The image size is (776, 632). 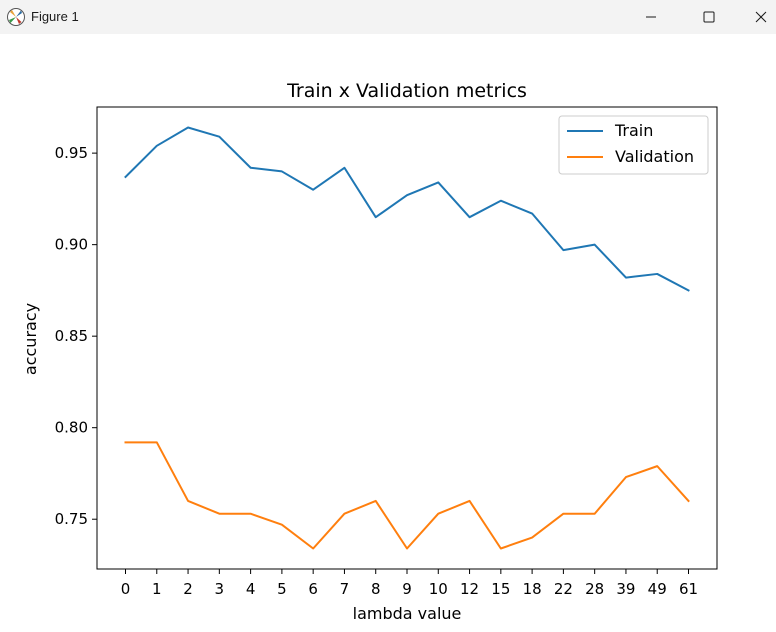 What do you see at coordinates (345, 589) in the screenshot?
I see `x-tick-label: 7` at bounding box center [345, 589].